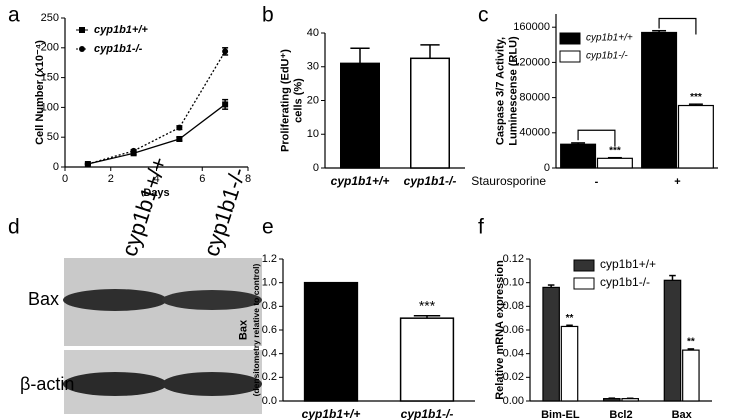 The height and width of the screenshot is (420, 729). What do you see at coordinates (481, 227) in the screenshot?
I see `panel-label: f` at bounding box center [481, 227].